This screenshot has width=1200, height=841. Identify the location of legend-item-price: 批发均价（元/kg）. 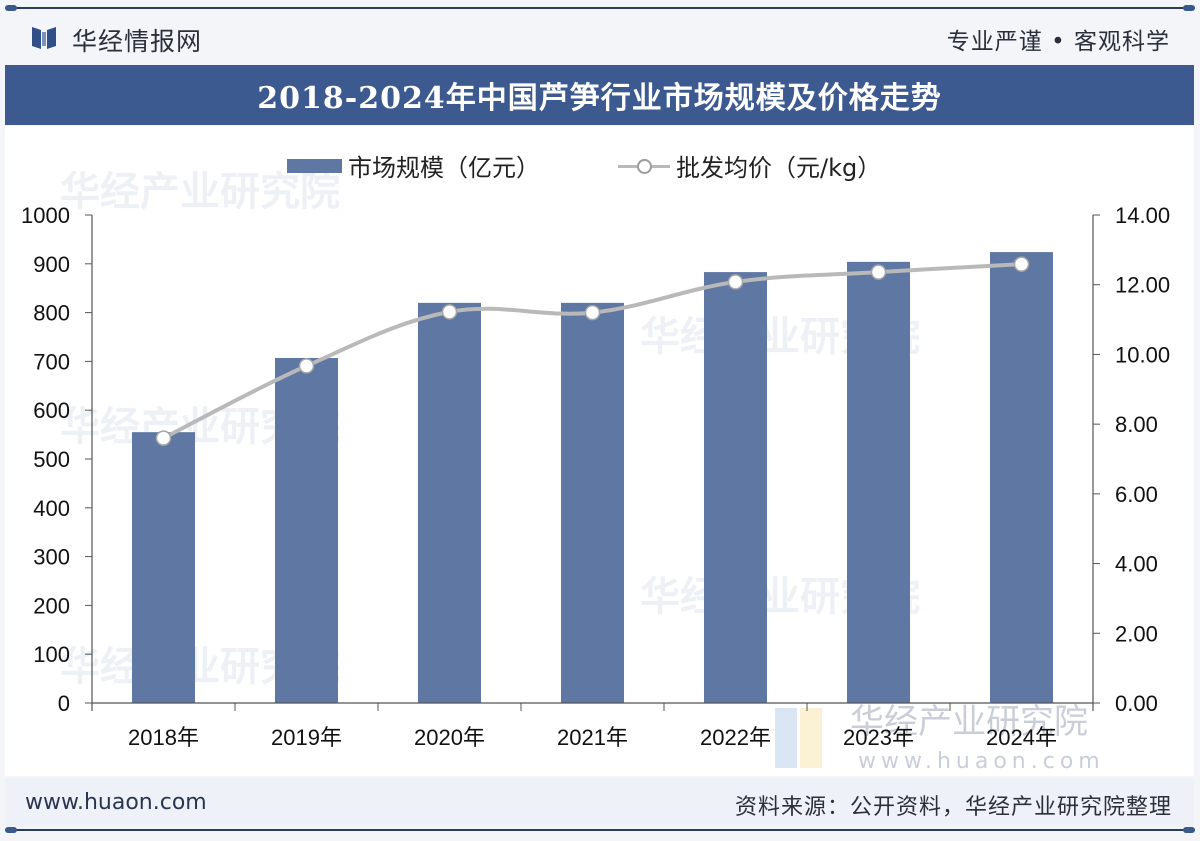
(749, 165).